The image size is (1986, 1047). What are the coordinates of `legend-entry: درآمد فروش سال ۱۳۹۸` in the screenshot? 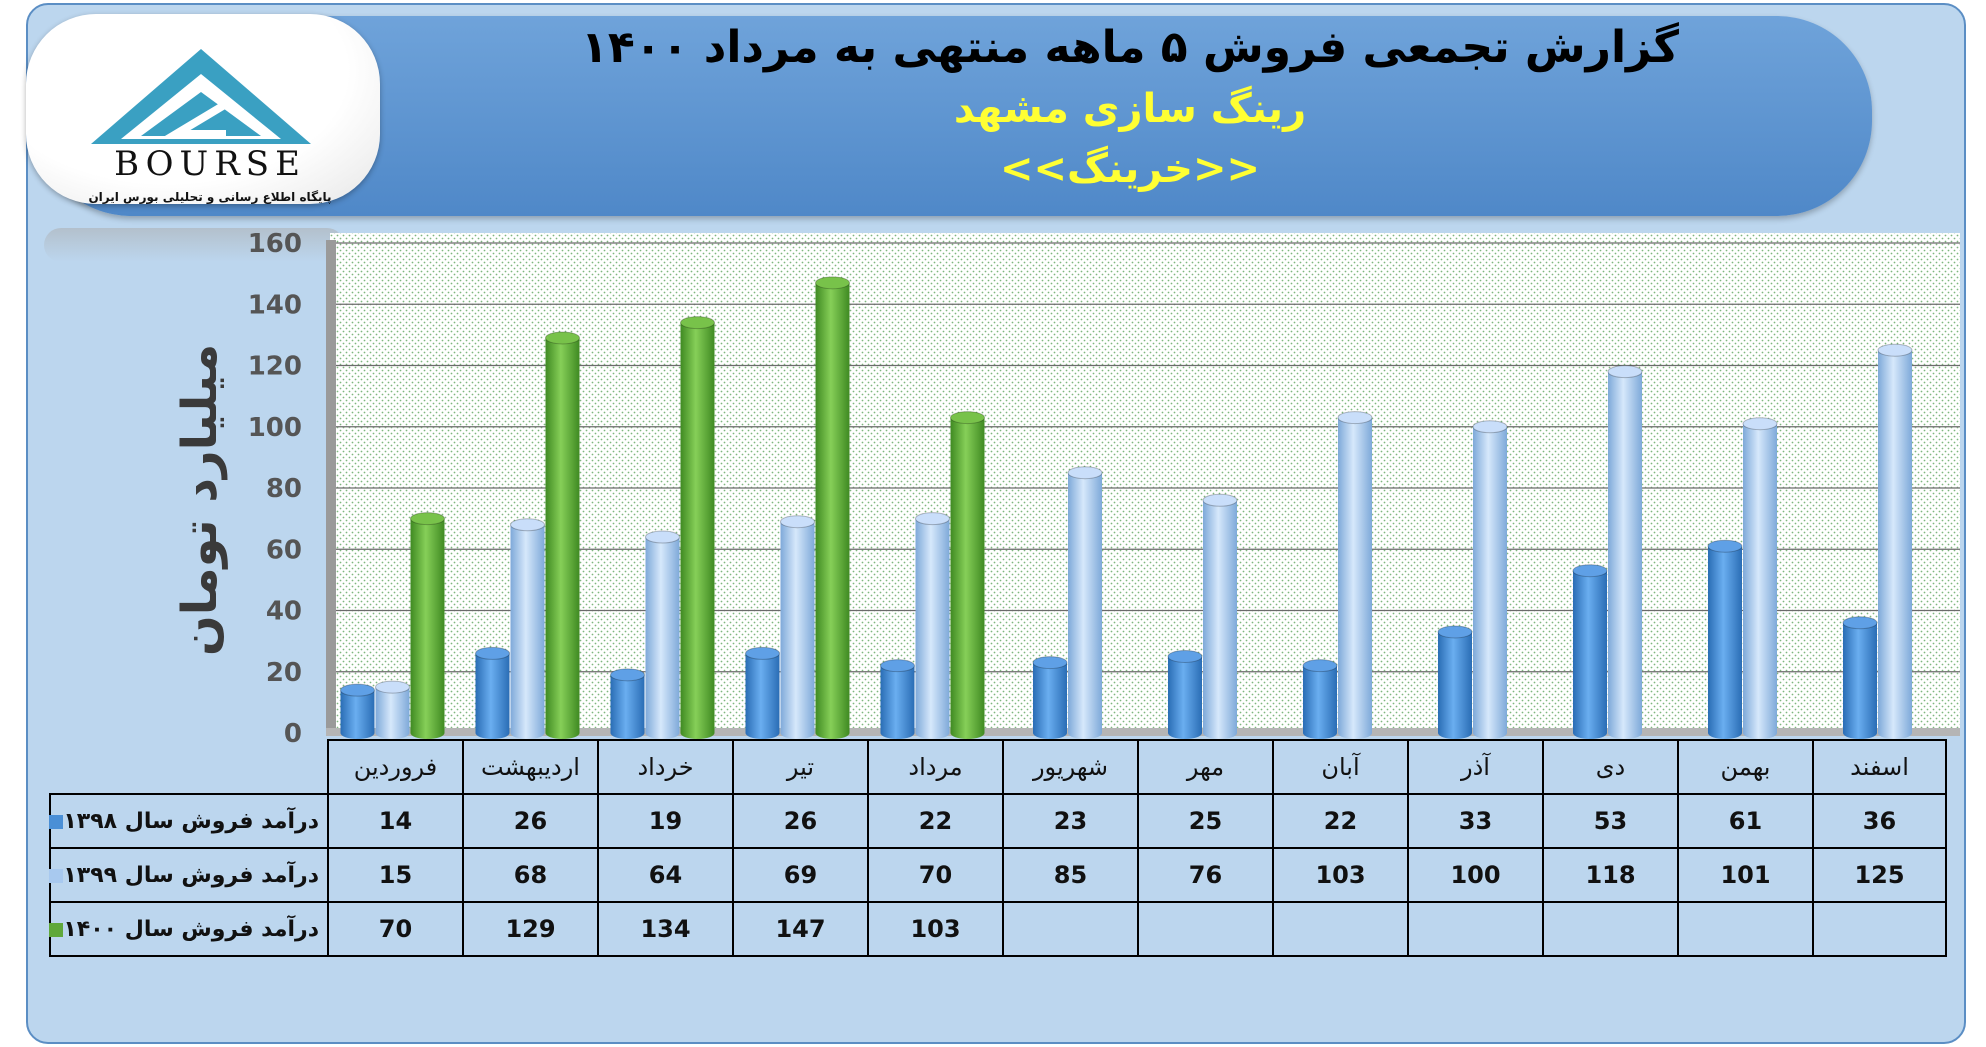 It's located at (189, 821).